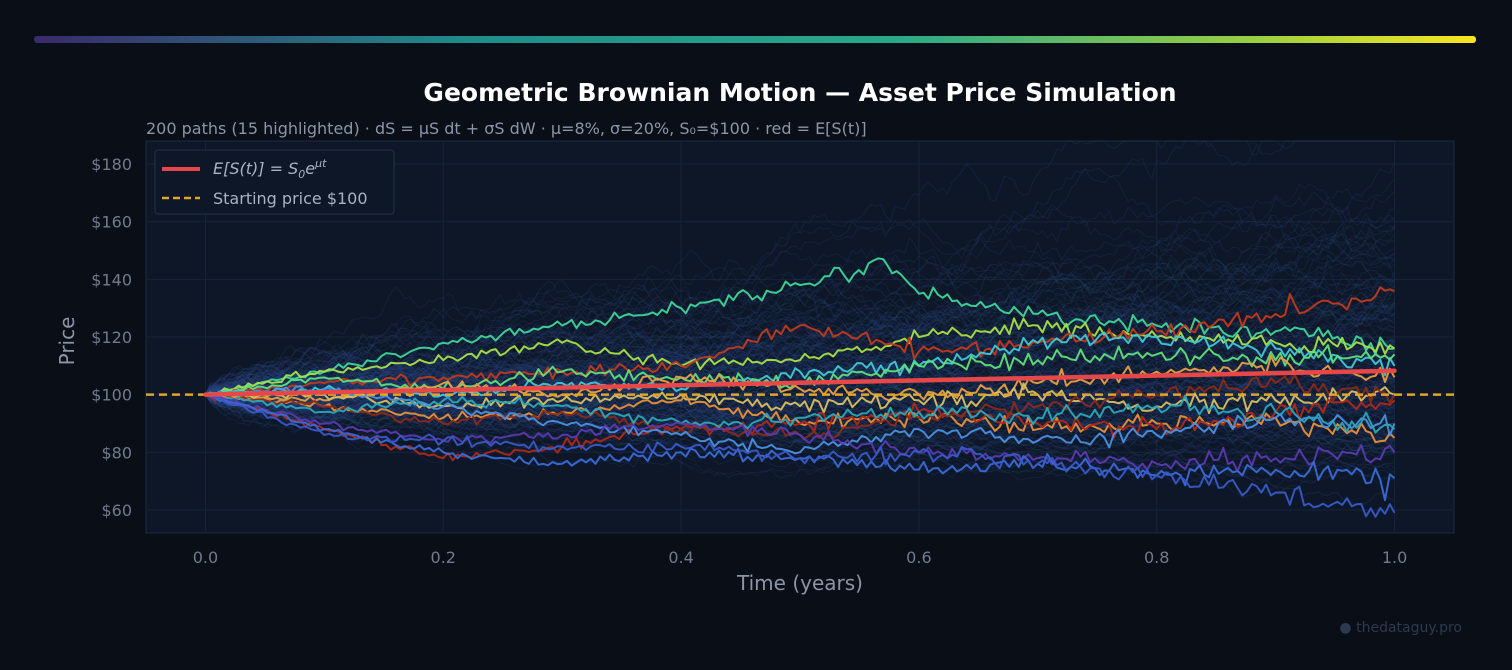 This screenshot has width=1512, height=670. I want to click on y-tick-label-2: $100, so click(111, 395).